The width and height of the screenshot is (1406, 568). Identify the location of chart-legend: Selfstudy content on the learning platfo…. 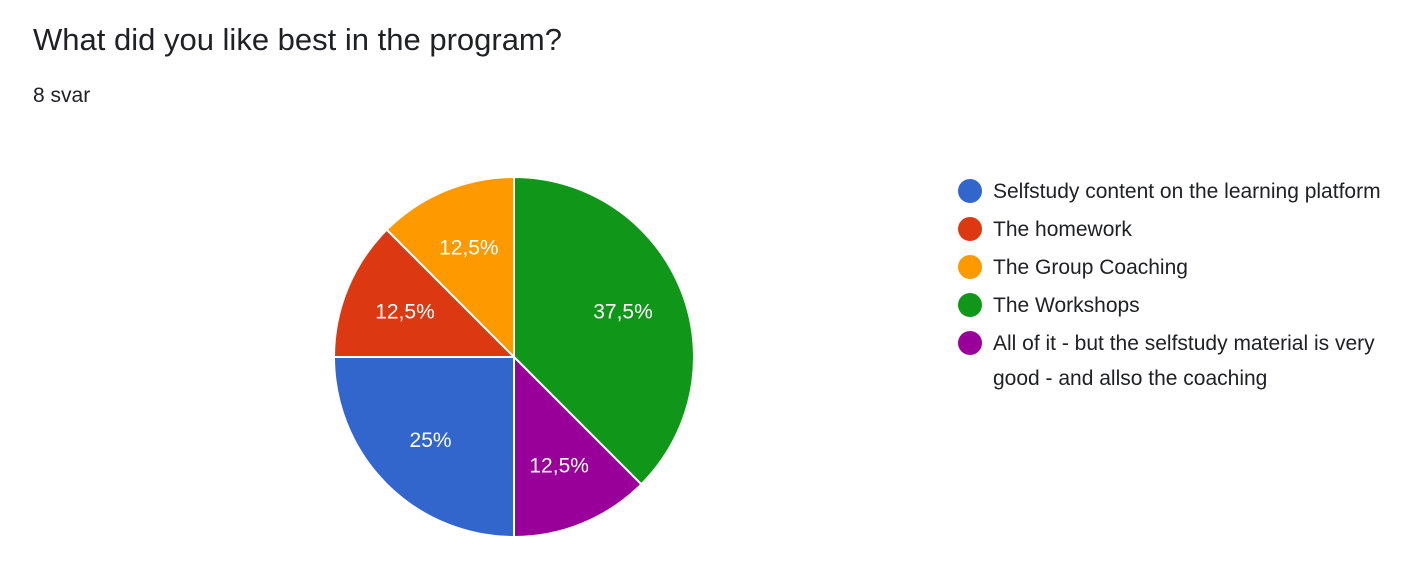
(1173, 286).